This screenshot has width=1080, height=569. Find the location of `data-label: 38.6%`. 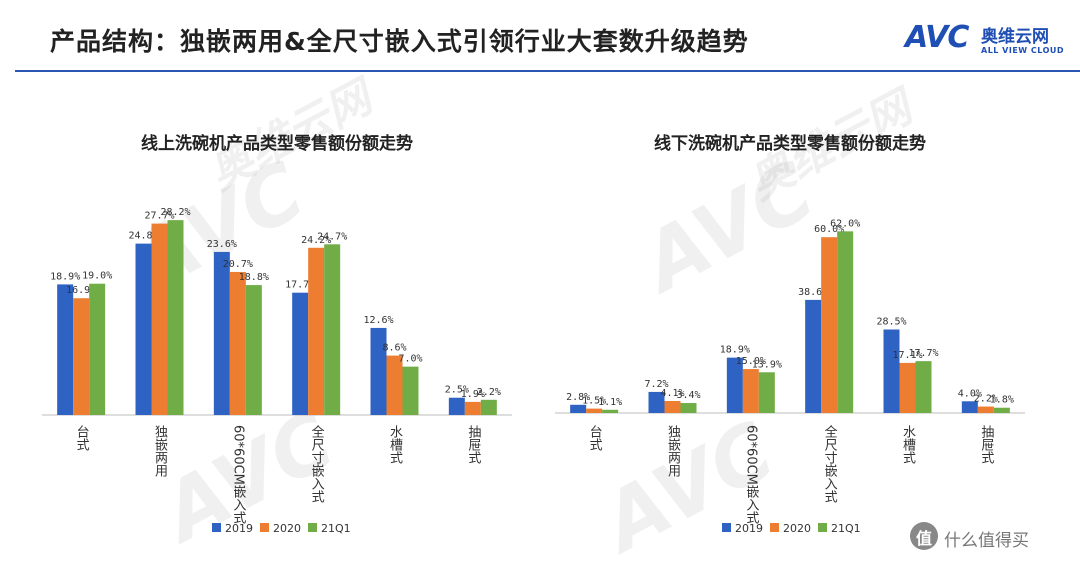

data-label: 38.6% is located at coordinates (813, 292).